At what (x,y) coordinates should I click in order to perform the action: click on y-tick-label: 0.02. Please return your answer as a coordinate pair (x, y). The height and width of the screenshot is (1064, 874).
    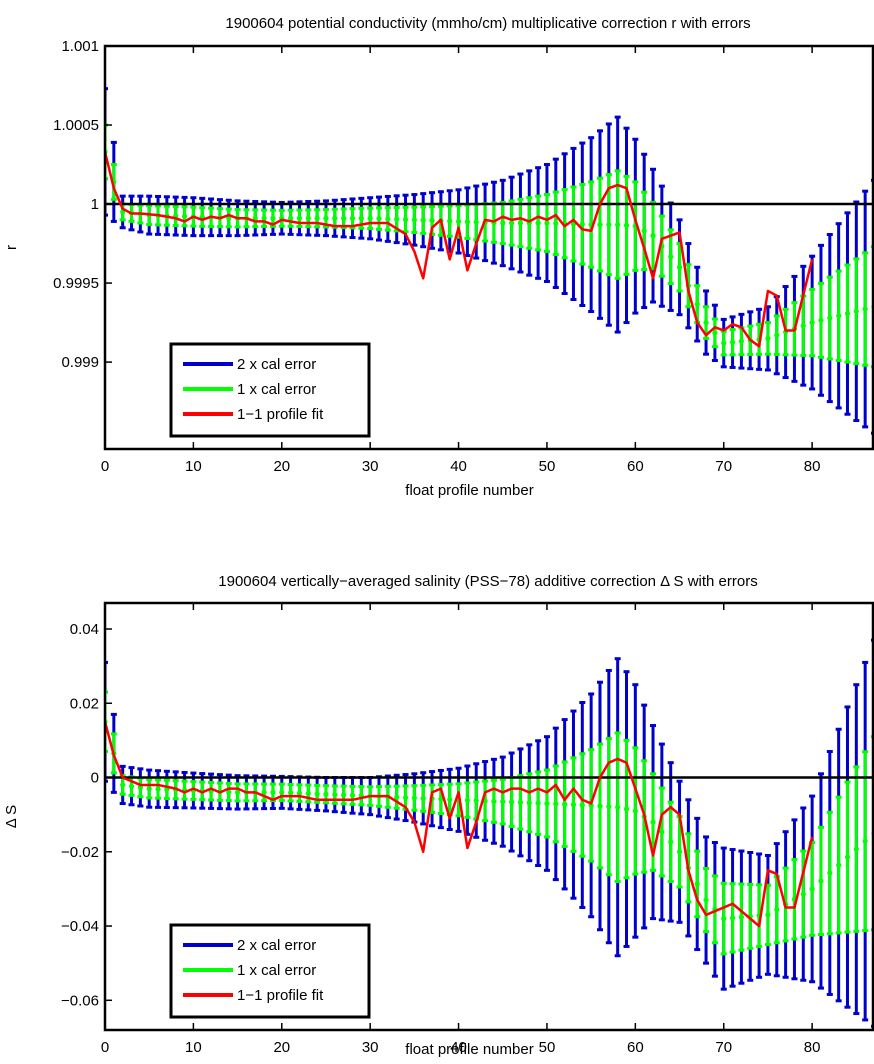
    Looking at the image, I should click on (84, 703).